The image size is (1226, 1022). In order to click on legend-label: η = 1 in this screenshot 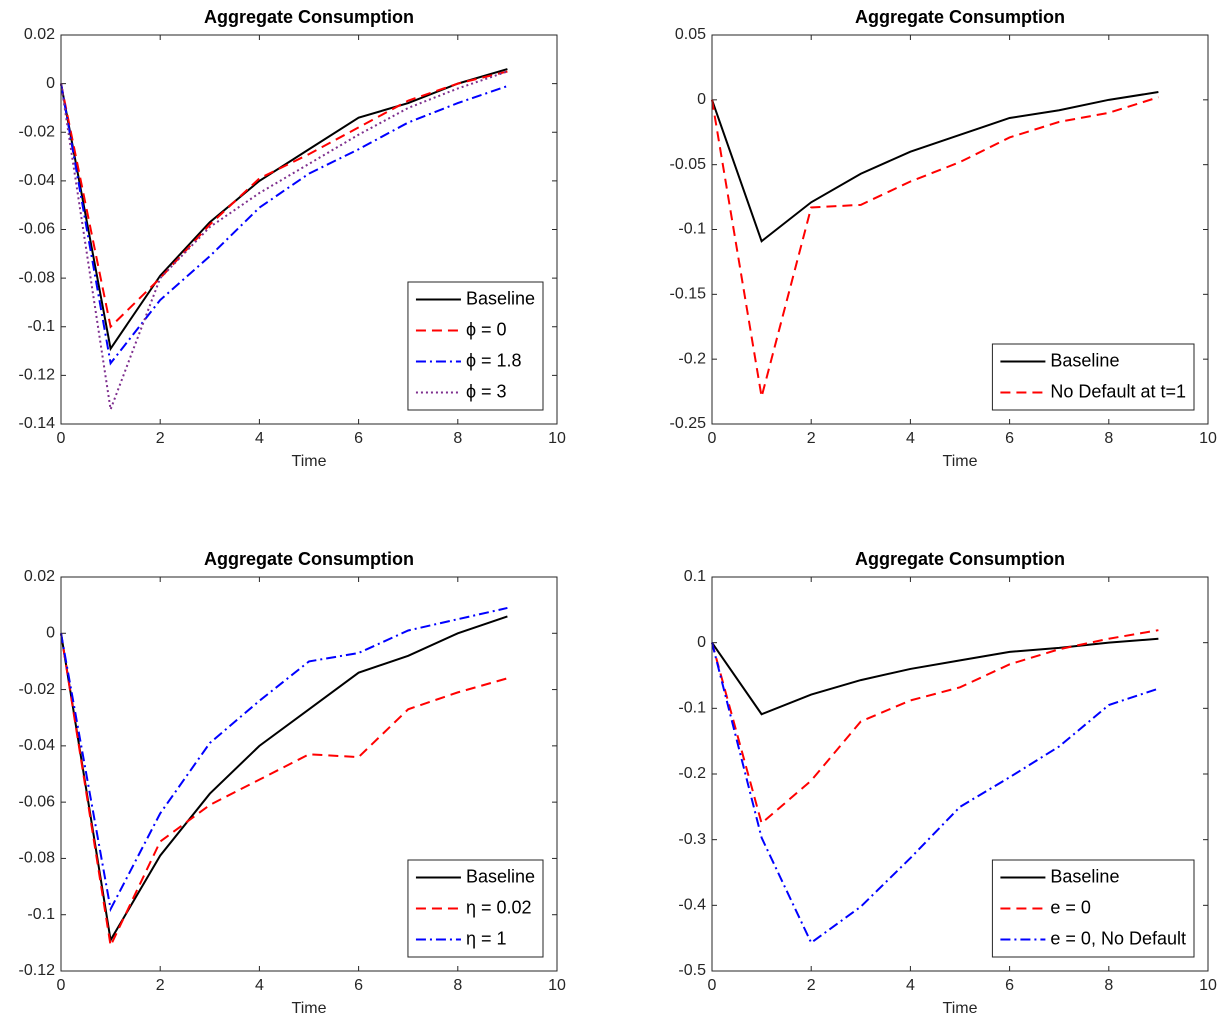, I will do `click(486, 938)`.